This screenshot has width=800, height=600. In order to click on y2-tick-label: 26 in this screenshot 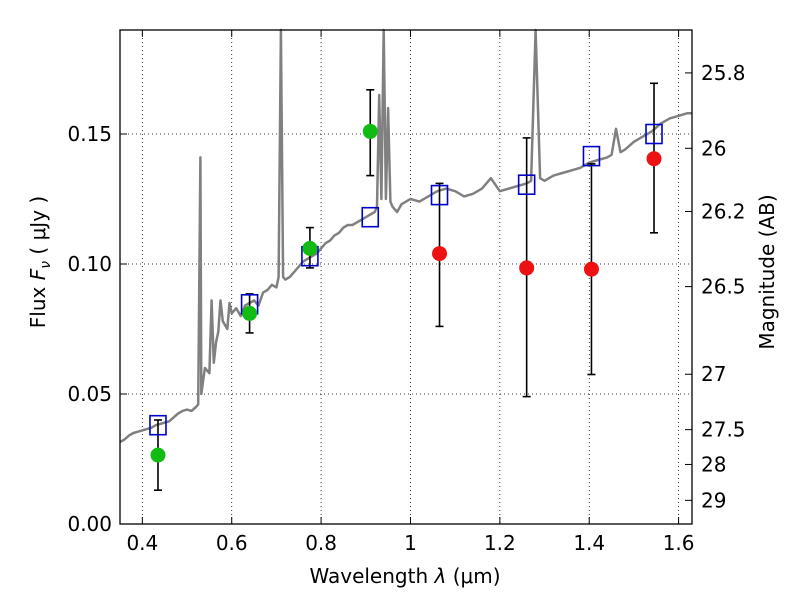, I will do `click(713, 148)`.